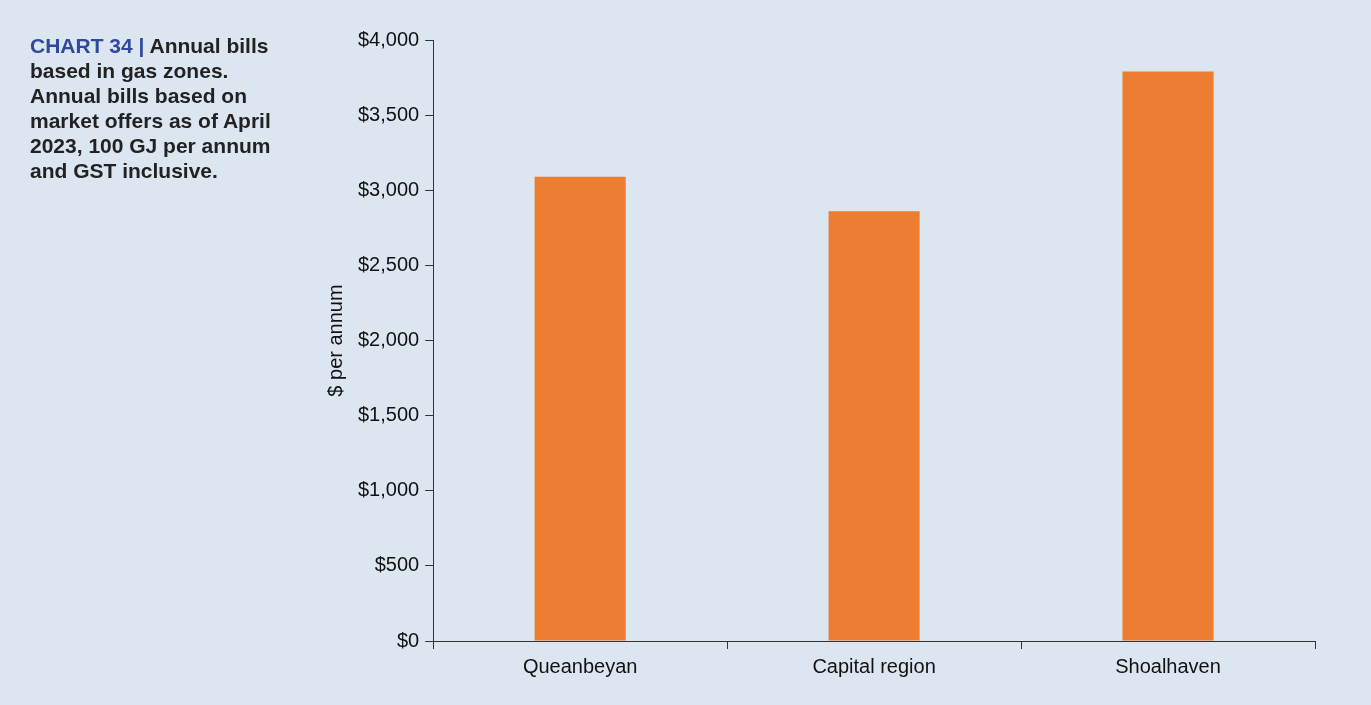 The height and width of the screenshot is (705, 1371). Describe the element at coordinates (389, 113) in the screenshot. I see `y-tick-label: $3,500` at that location.